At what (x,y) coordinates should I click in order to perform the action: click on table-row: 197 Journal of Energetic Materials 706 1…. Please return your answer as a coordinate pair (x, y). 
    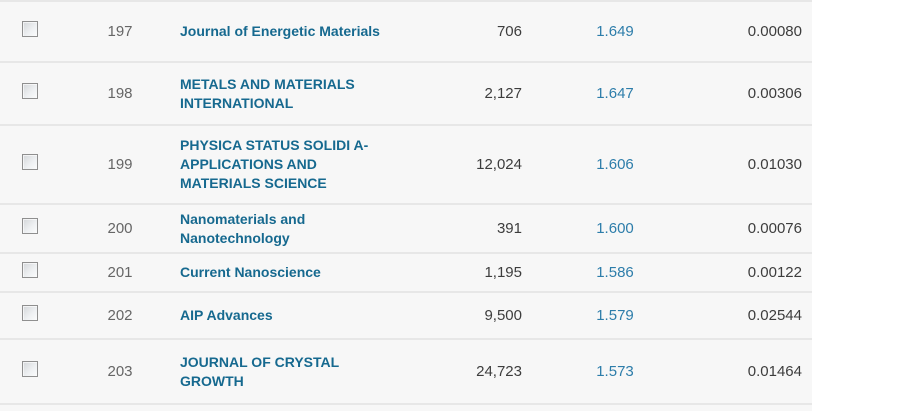
    Looking at the image, I should click on (406, 32).